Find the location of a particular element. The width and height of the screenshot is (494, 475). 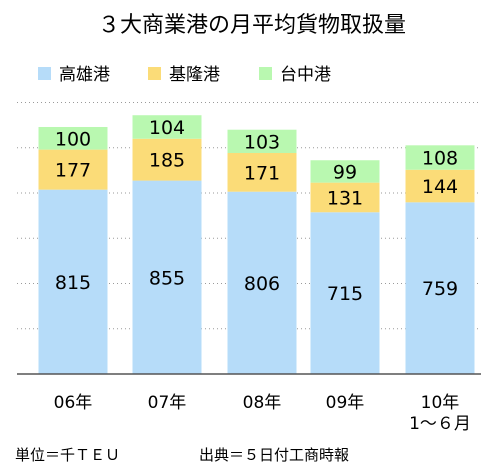

data-label: 177 is located at coordinates (73, 171).